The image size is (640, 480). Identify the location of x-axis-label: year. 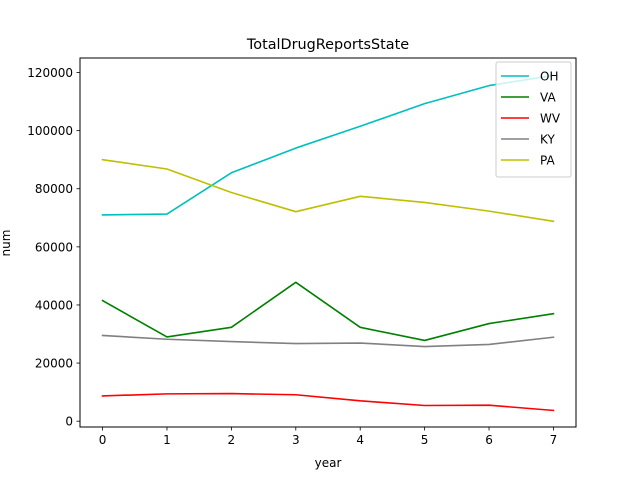
(328, 463).